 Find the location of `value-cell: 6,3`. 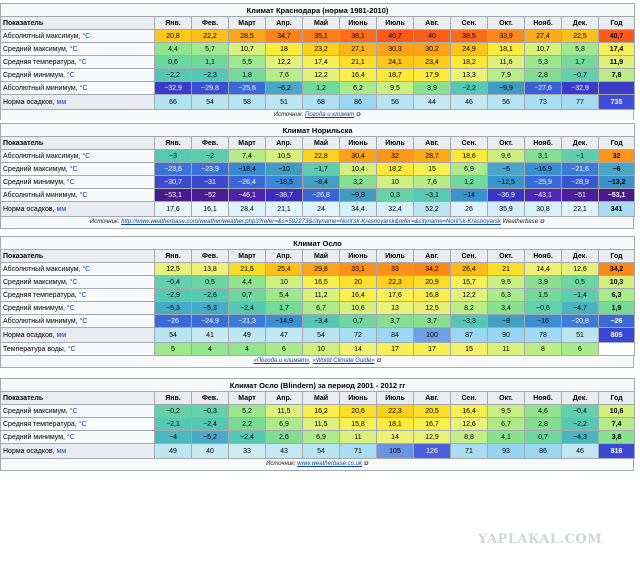

value-cell: 6,3 is located at coordinates (616, 295).